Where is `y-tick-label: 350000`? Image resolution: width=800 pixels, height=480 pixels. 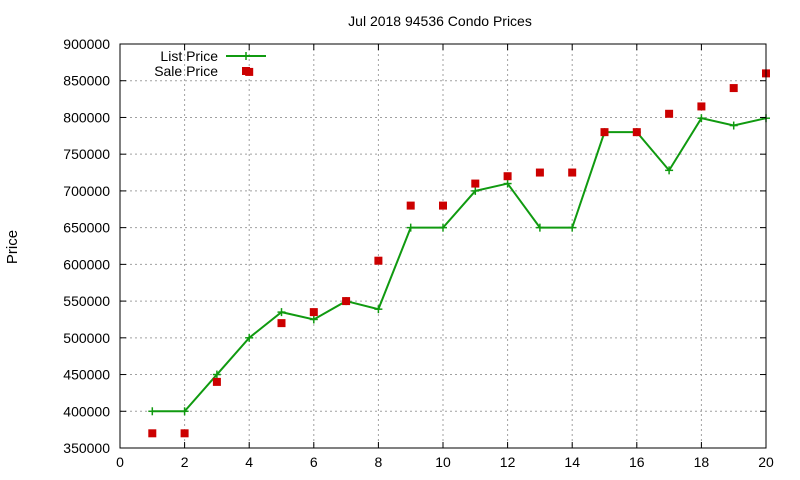
y-tick-label: 350000 is located at coordinates (86, 448).